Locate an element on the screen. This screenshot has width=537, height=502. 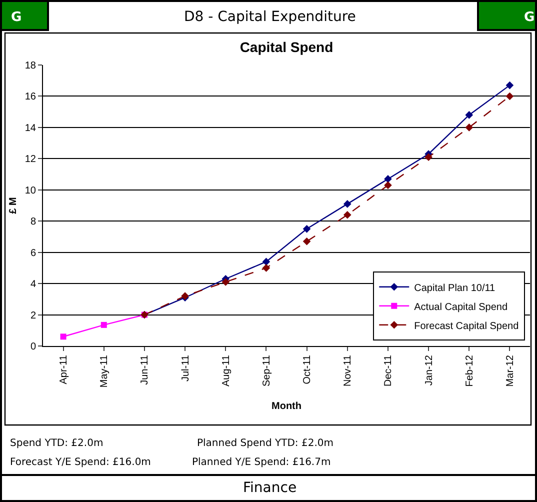
y-tick-label: 4 is located at coordinates (33, 284).